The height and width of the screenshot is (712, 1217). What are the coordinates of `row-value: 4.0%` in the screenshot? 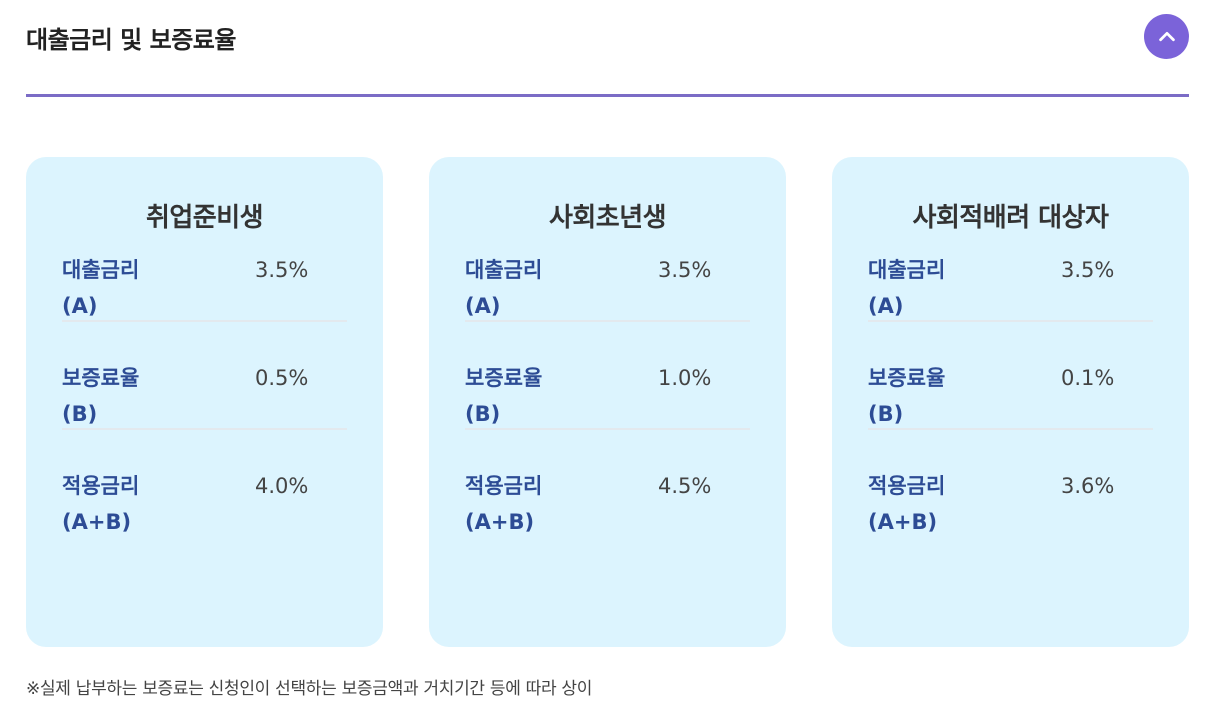 It's located at (282, 486).